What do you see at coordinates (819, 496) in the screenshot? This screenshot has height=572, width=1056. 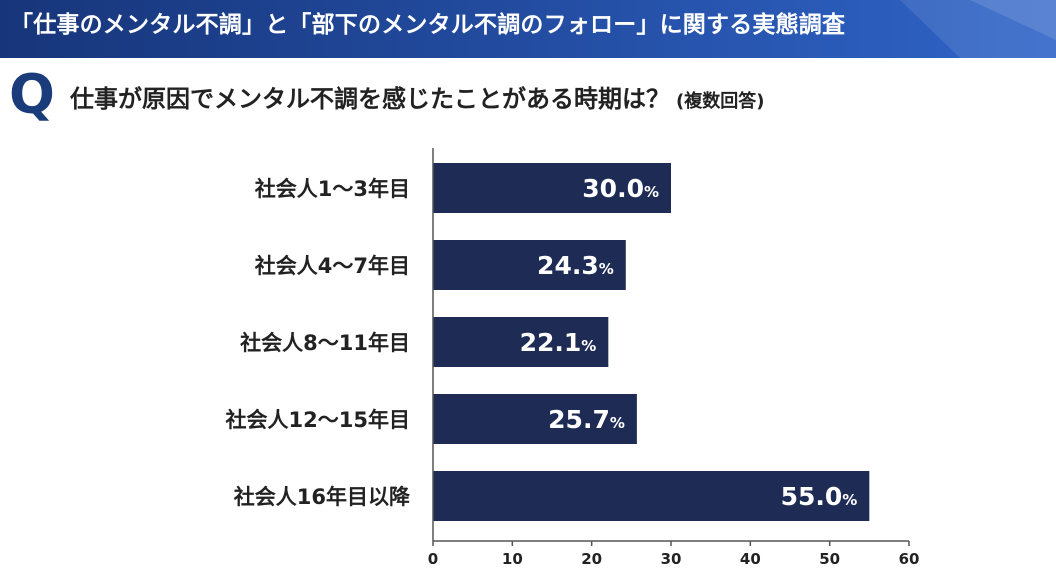 I see `data-label: 55.0%` at bounding box center [819, 496].